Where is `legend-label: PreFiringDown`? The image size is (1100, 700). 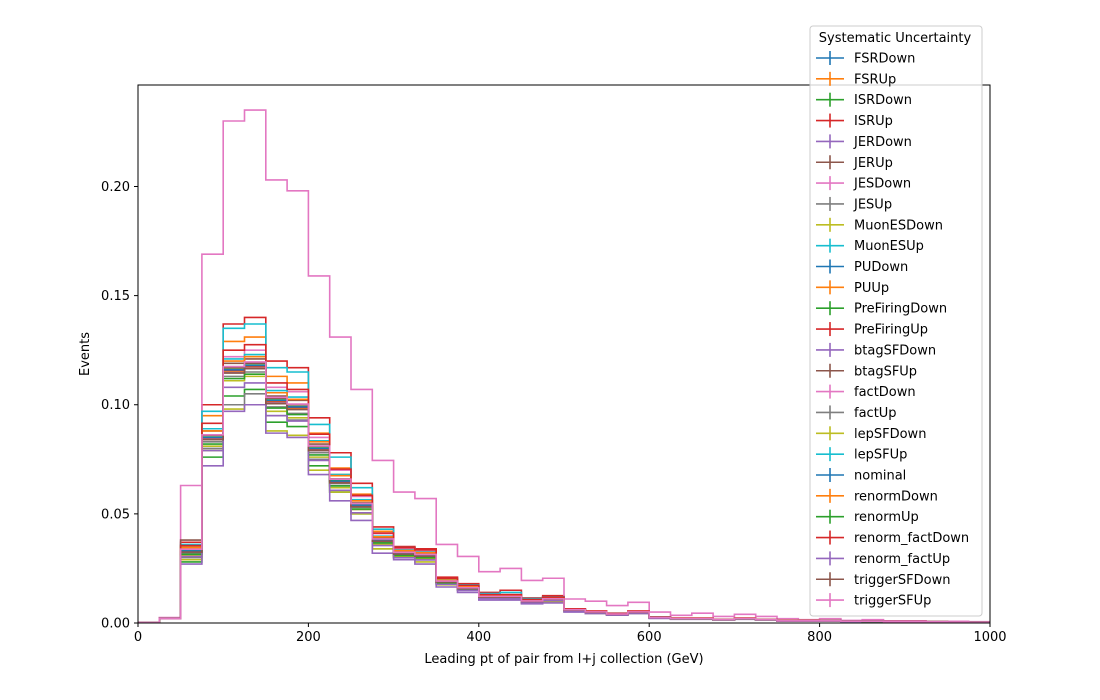
legend-label: PreFiringDown is located at coordinates (900, 309).